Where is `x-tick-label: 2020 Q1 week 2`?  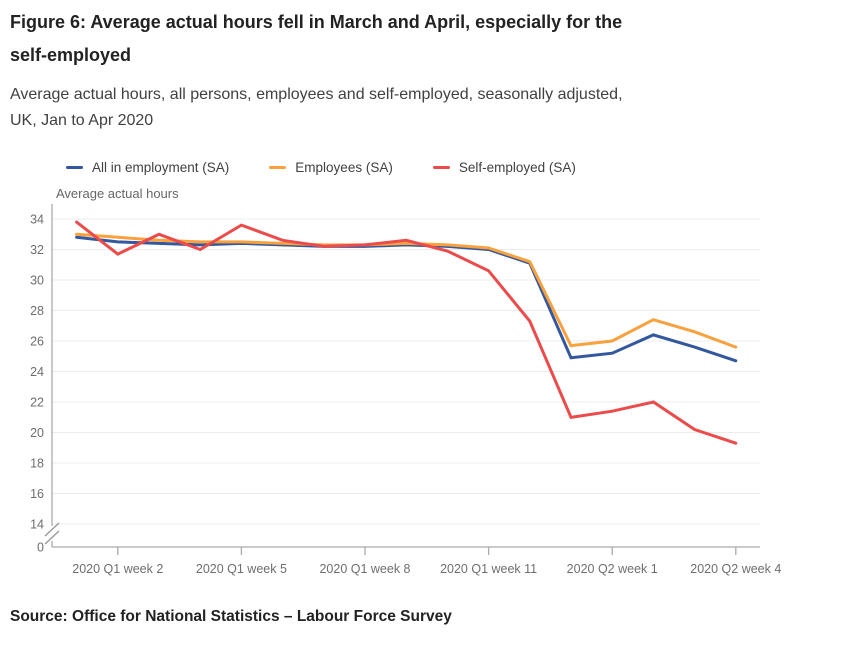
x-tick-label: 2020 Q1 week 2 is located at coordinates (117, 569).